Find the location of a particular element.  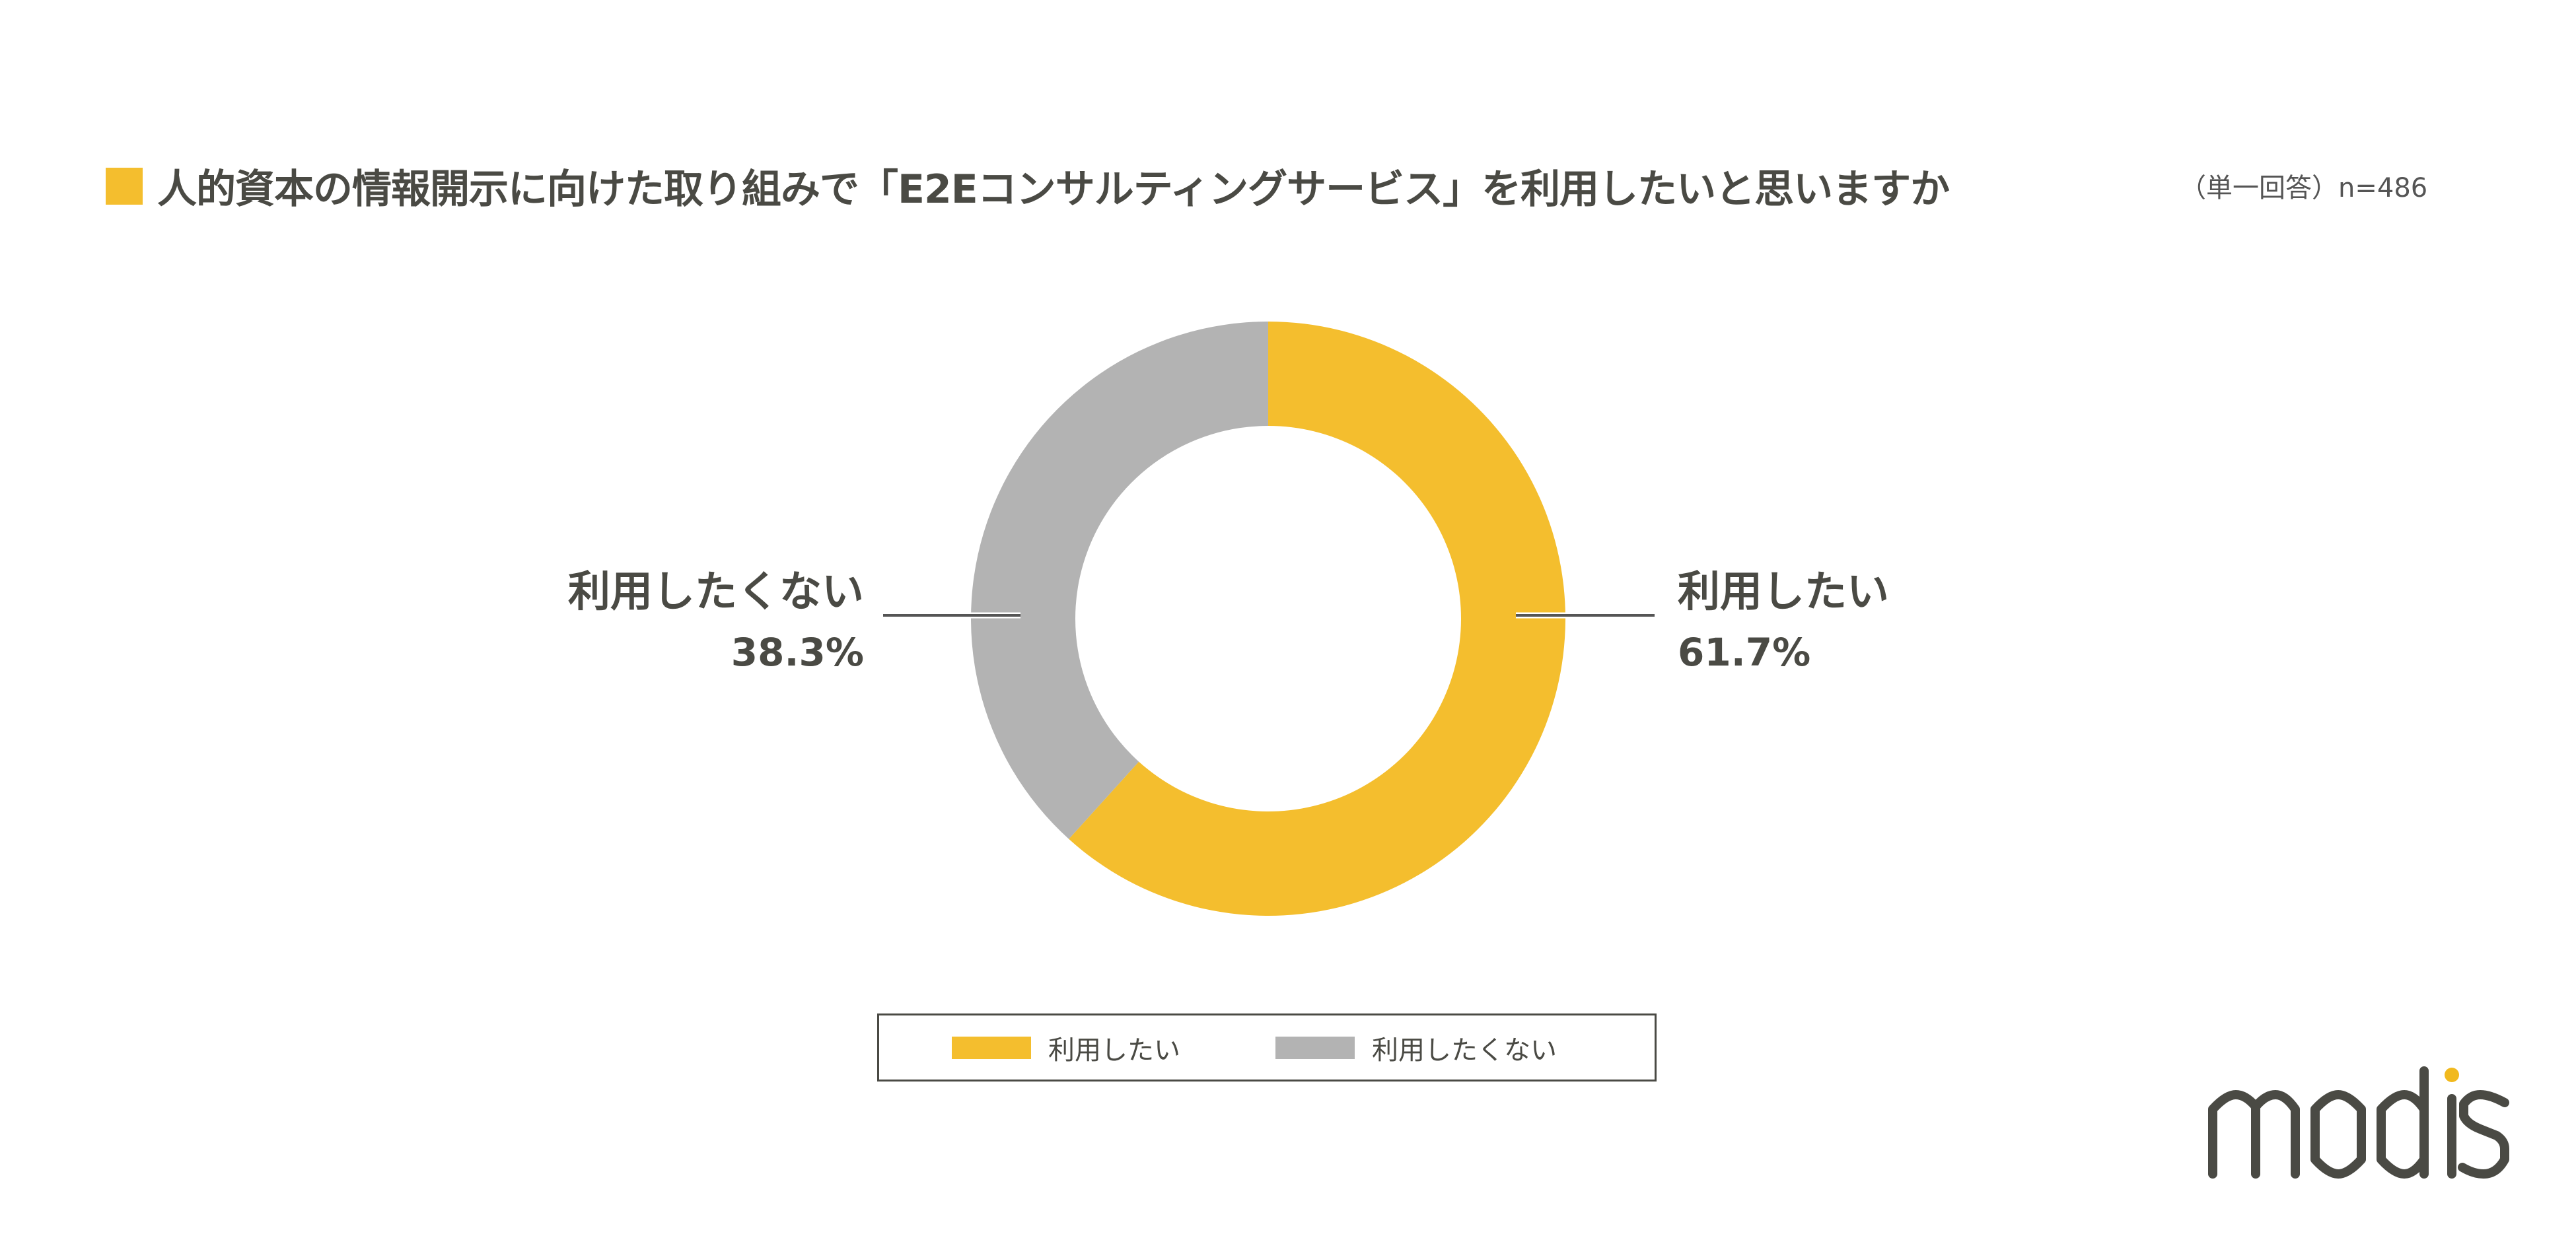

legend-item: 利用したい is located at coordinates (1066, 1048).